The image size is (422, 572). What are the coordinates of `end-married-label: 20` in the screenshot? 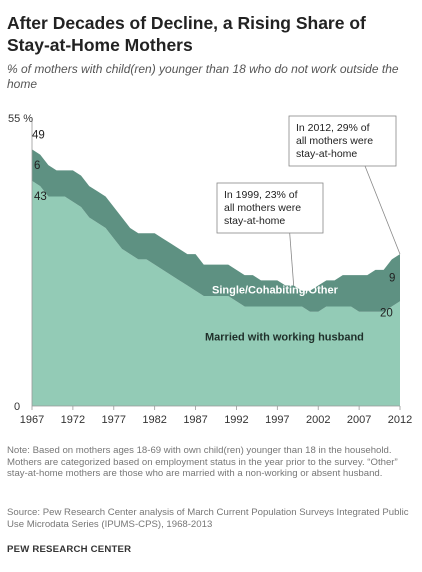 It's located at (386, 313).